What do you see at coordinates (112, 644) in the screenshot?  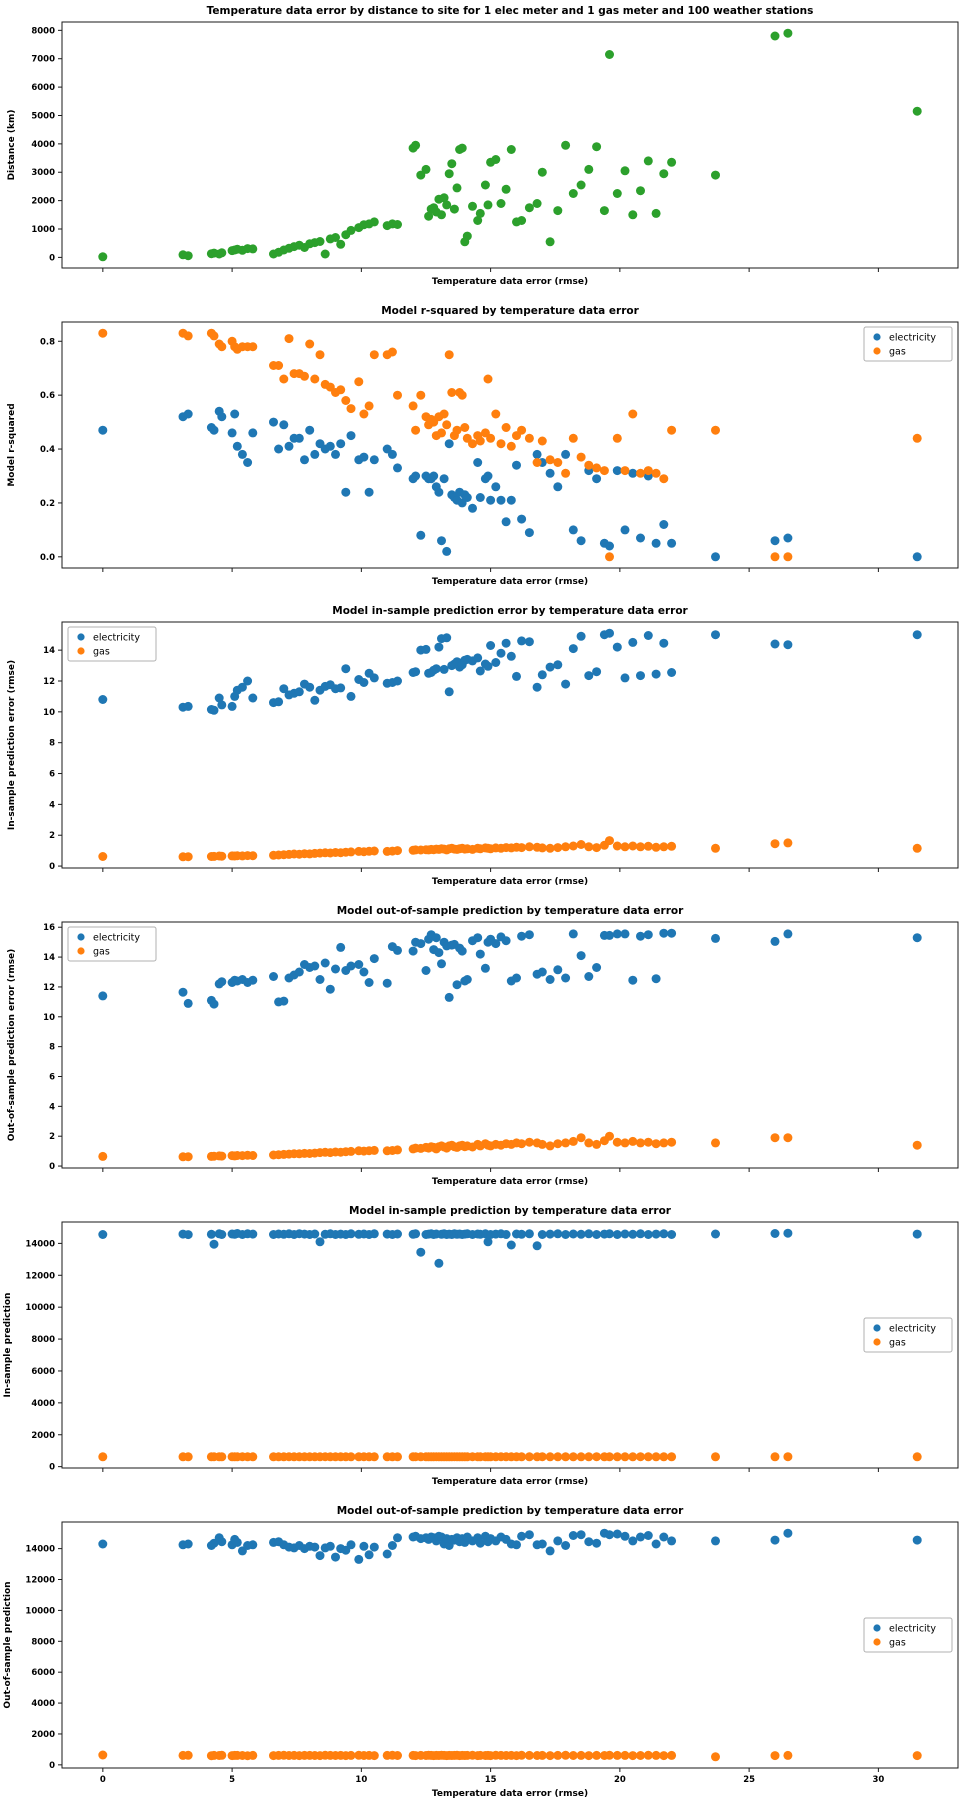 I see `legend-box` at bounding box center [112, 644].